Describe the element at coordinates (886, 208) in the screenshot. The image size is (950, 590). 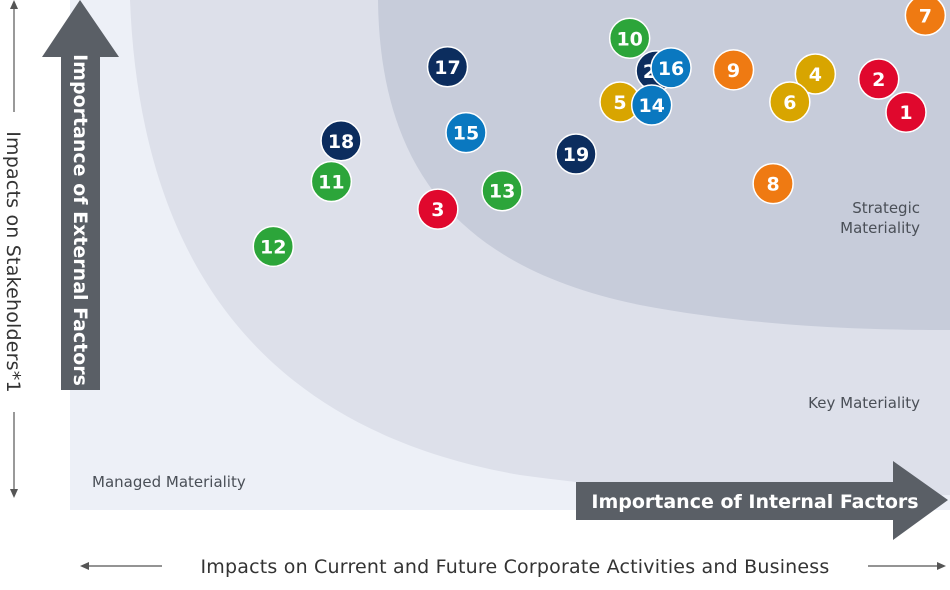
I see `zone-label-strategic-line-1: Strategic` at that location.